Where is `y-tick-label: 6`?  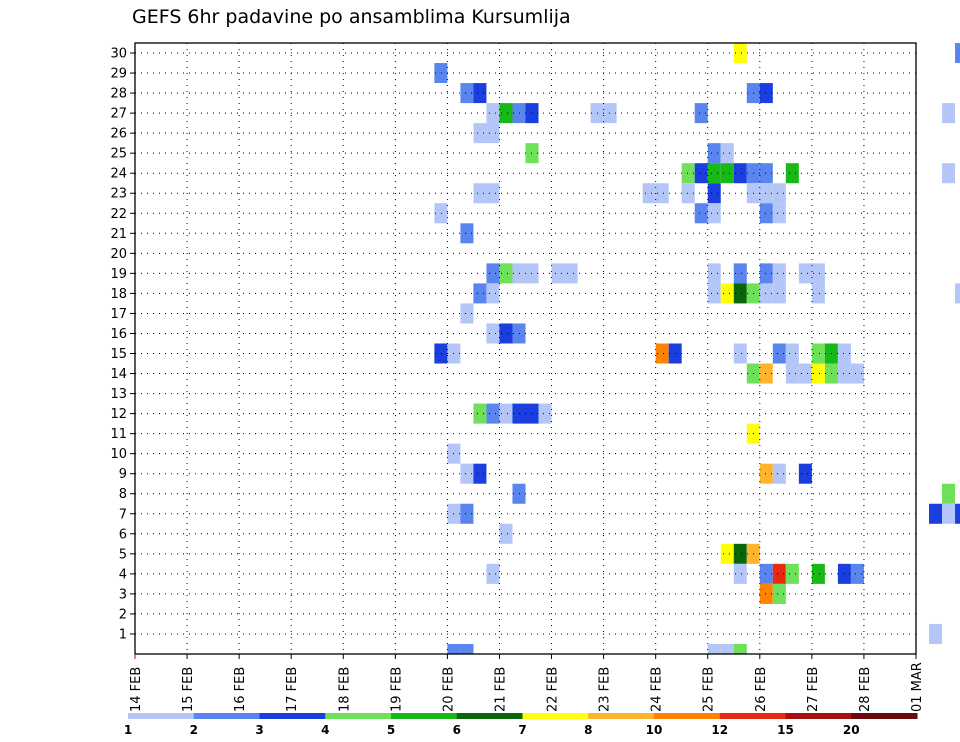 y-tick-label: 6 is located at coordinates (123, 534).